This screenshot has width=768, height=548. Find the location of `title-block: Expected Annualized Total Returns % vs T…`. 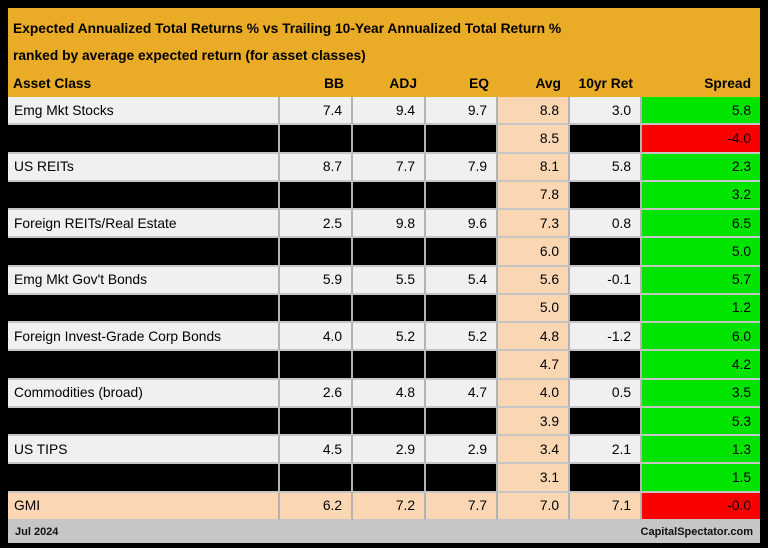

title-block: Expected Annualized Total Returns % vs T… is located at coordinates (384, 38).